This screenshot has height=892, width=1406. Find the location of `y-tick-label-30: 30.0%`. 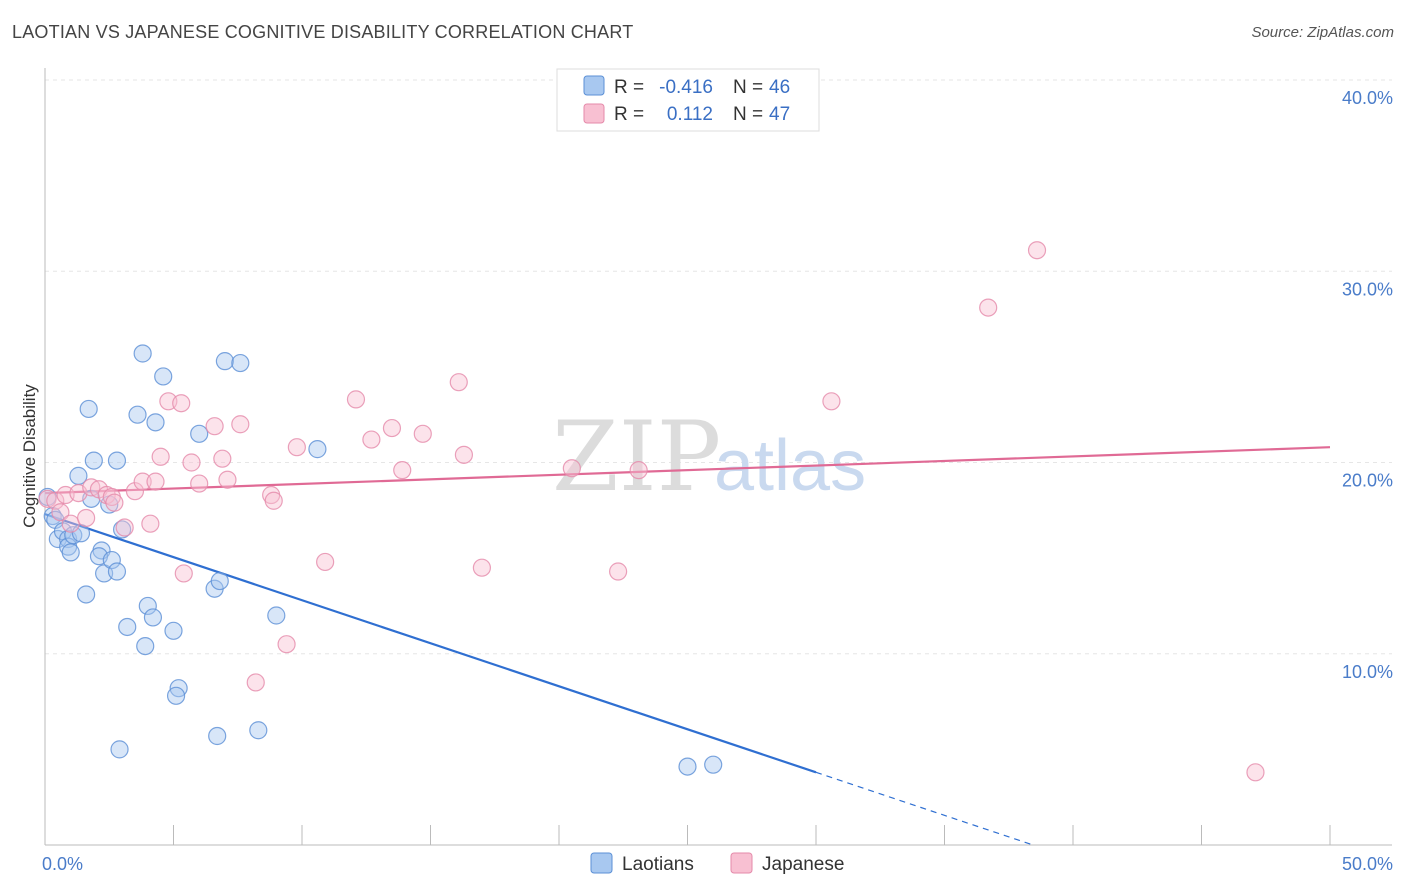

y-tick-label-30: 30.0% is located at coordinates (1367, 289).